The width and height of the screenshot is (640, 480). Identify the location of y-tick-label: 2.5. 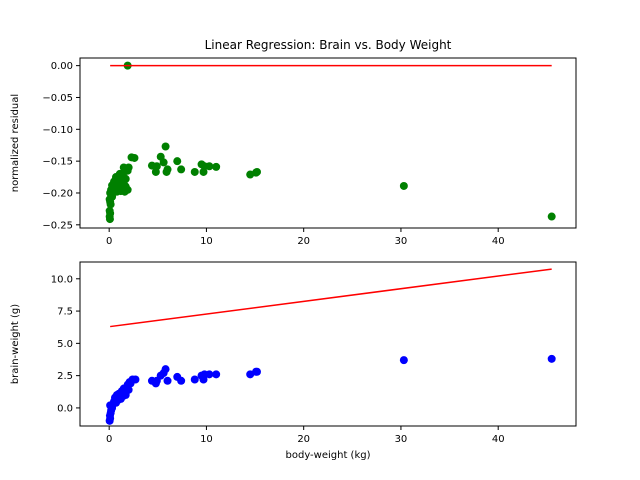
(65, 376).